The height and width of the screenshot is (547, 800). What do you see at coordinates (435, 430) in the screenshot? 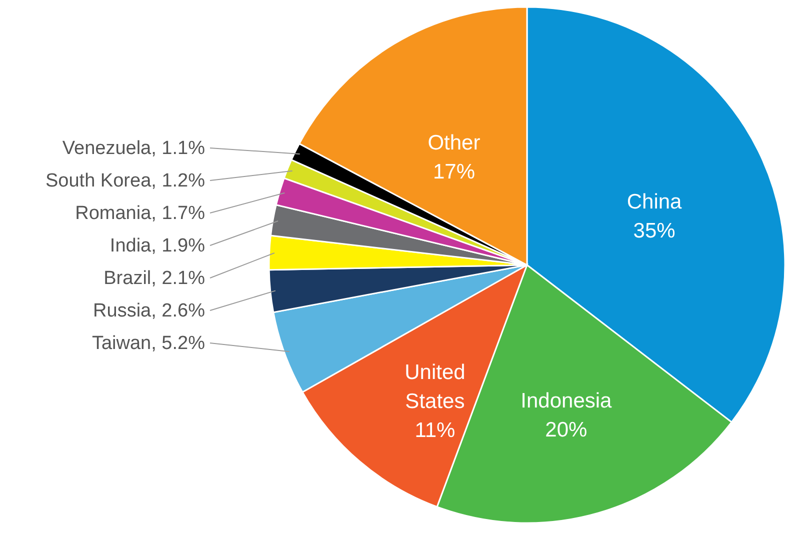
I see `data-label: 11%` at bounding box center [435, 430].